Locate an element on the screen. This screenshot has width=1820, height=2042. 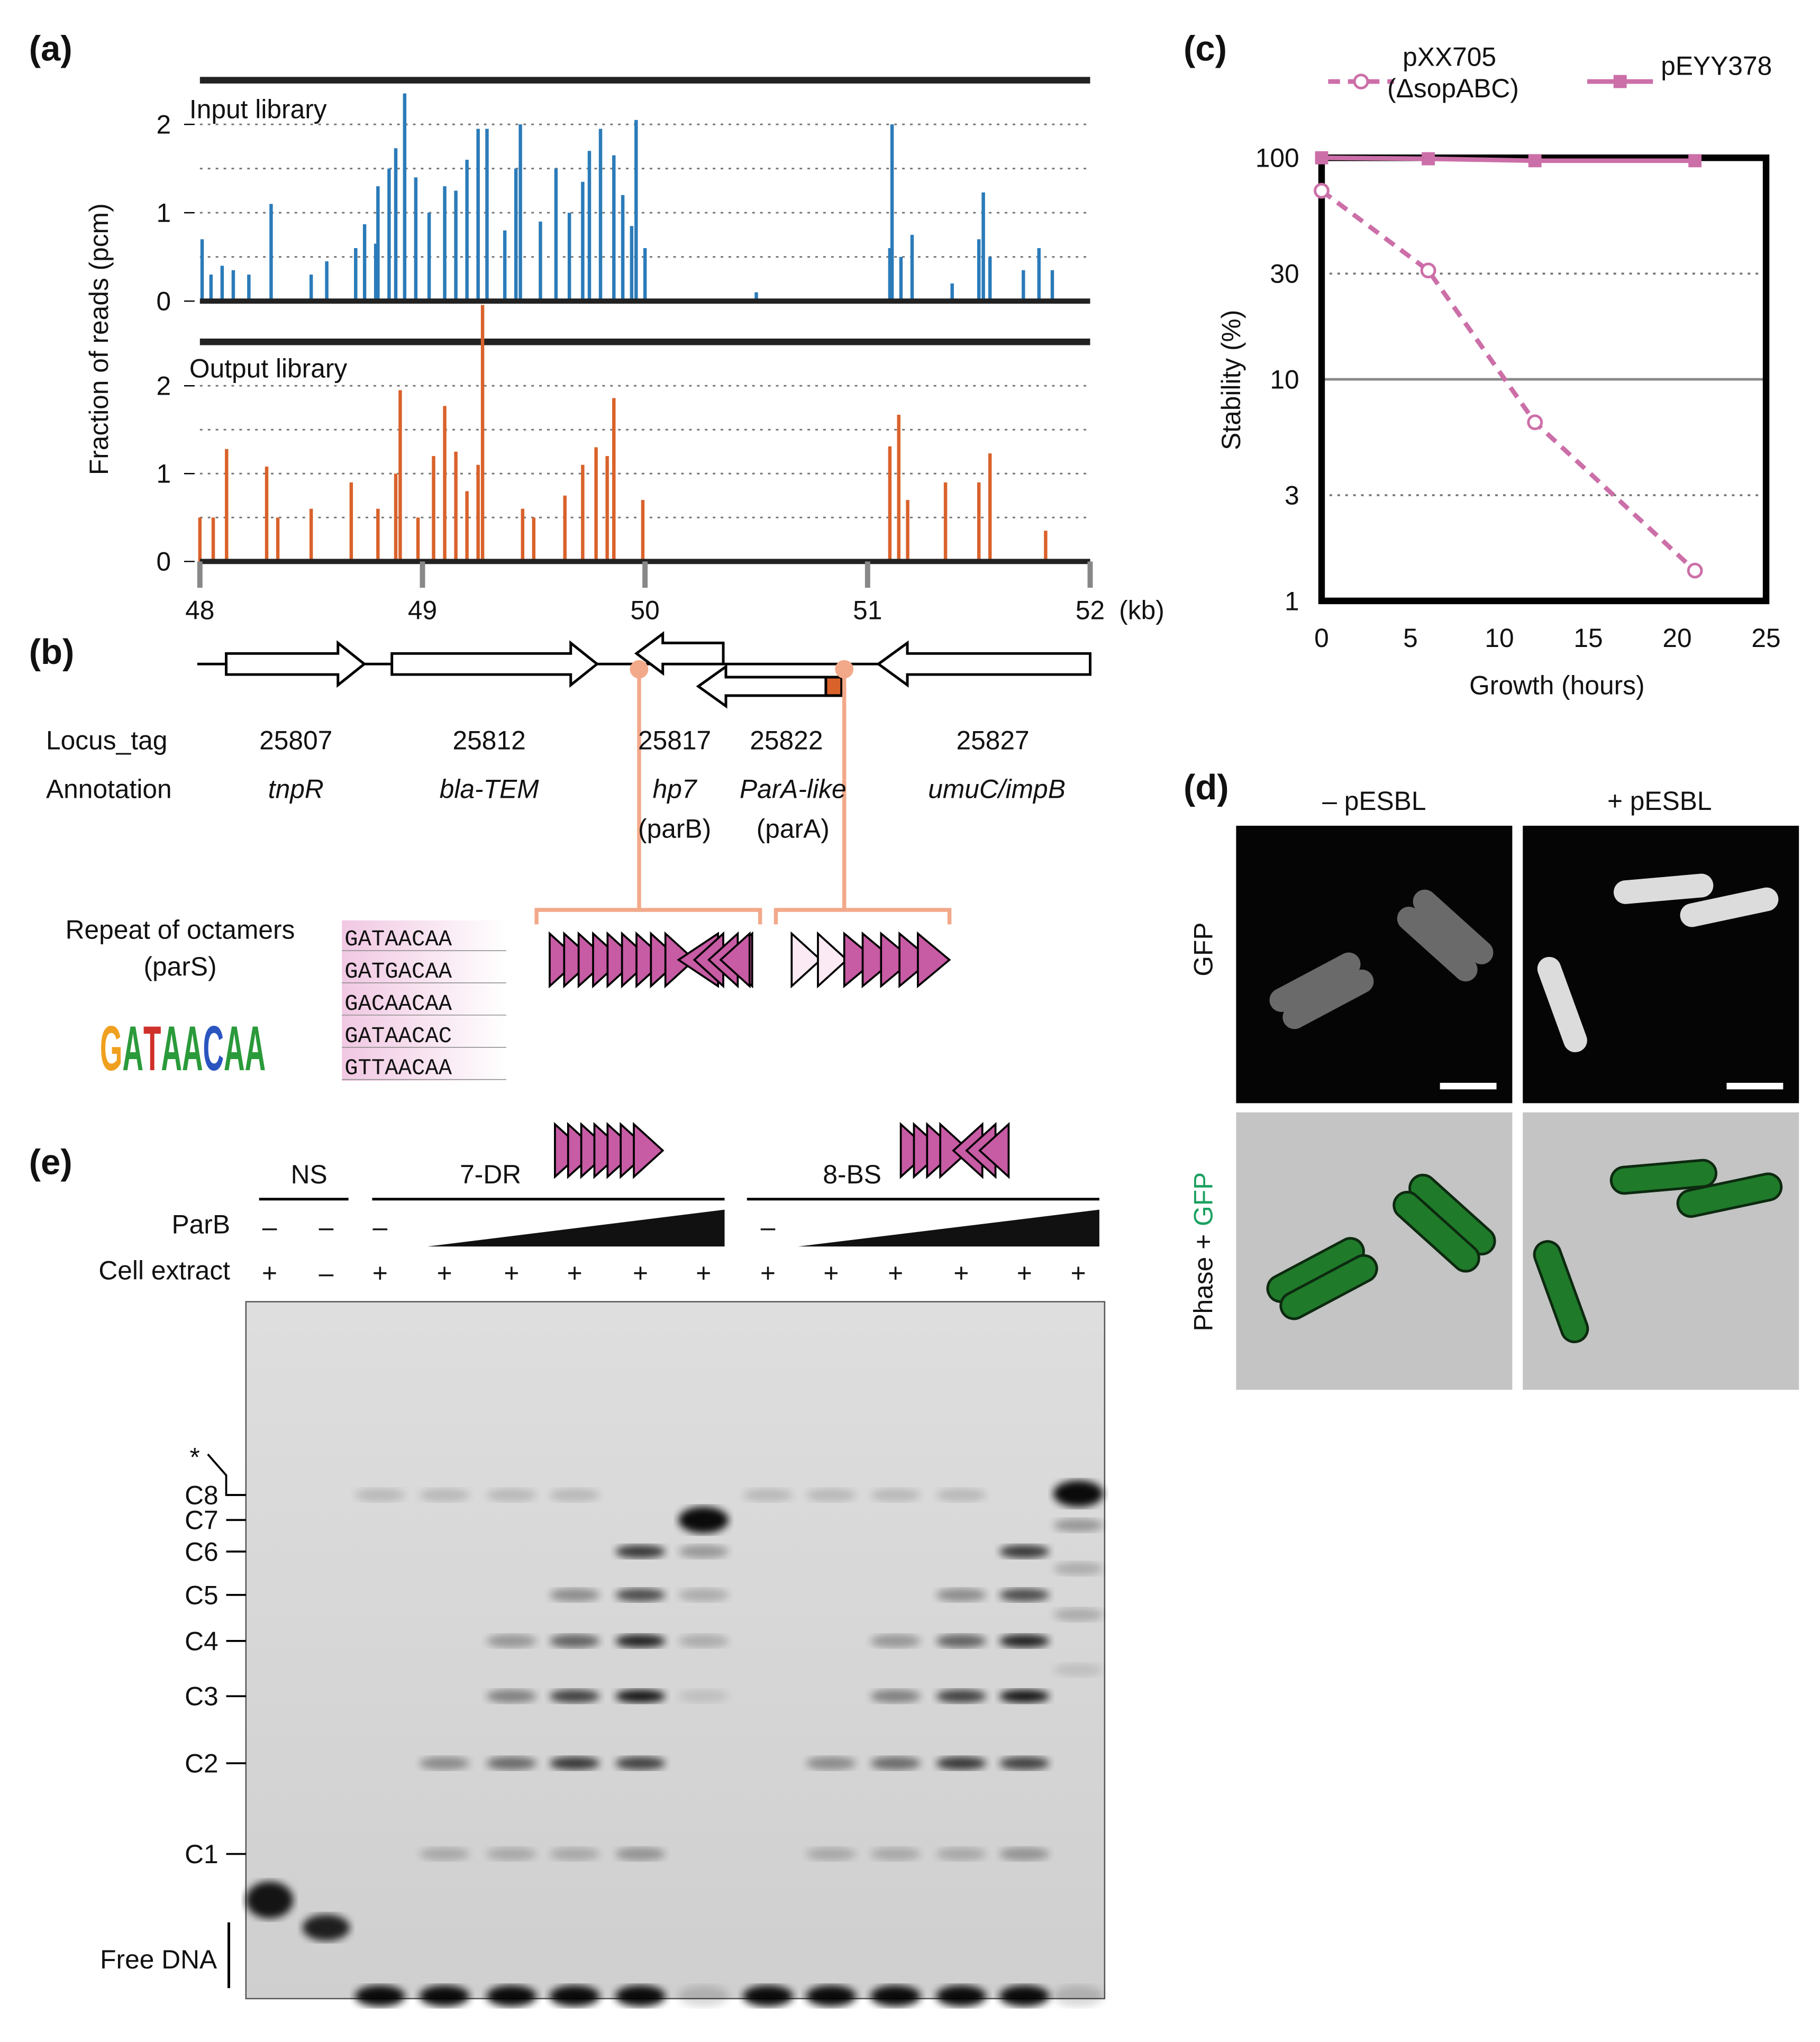
panel-label: (a) is located at coordinates (50, 48).